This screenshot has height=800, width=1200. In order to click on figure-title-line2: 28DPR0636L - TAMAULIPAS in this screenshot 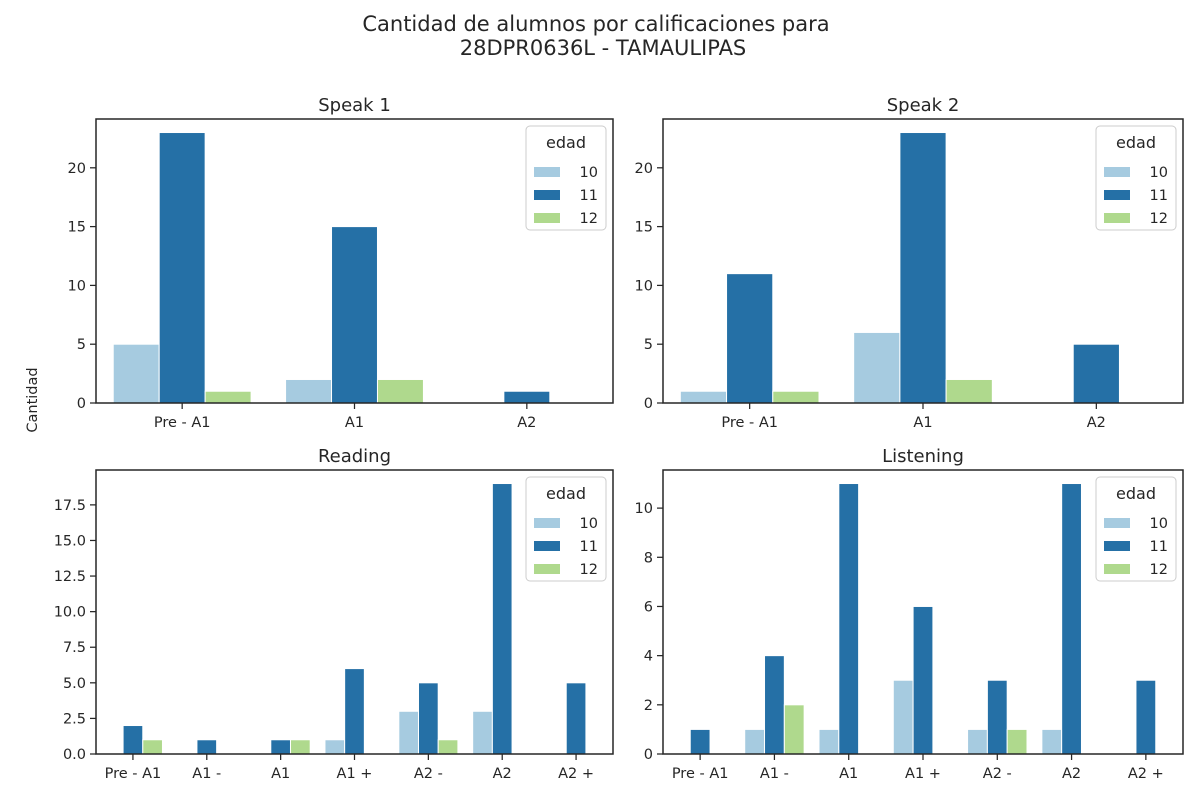, I will do `click(603, 48)`.